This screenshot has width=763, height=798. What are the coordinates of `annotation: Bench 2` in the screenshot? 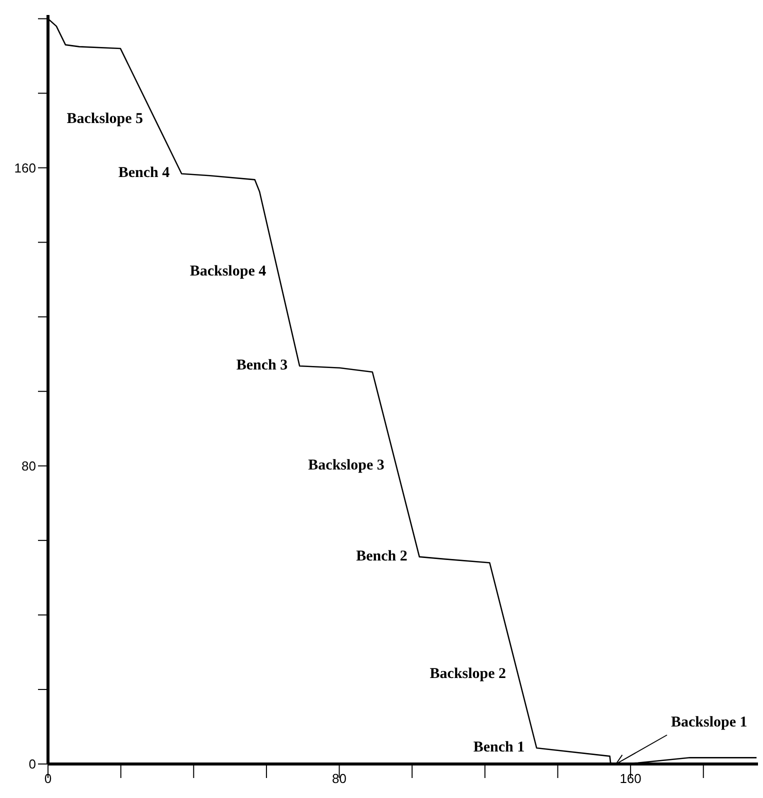 It's located at (382, 556).